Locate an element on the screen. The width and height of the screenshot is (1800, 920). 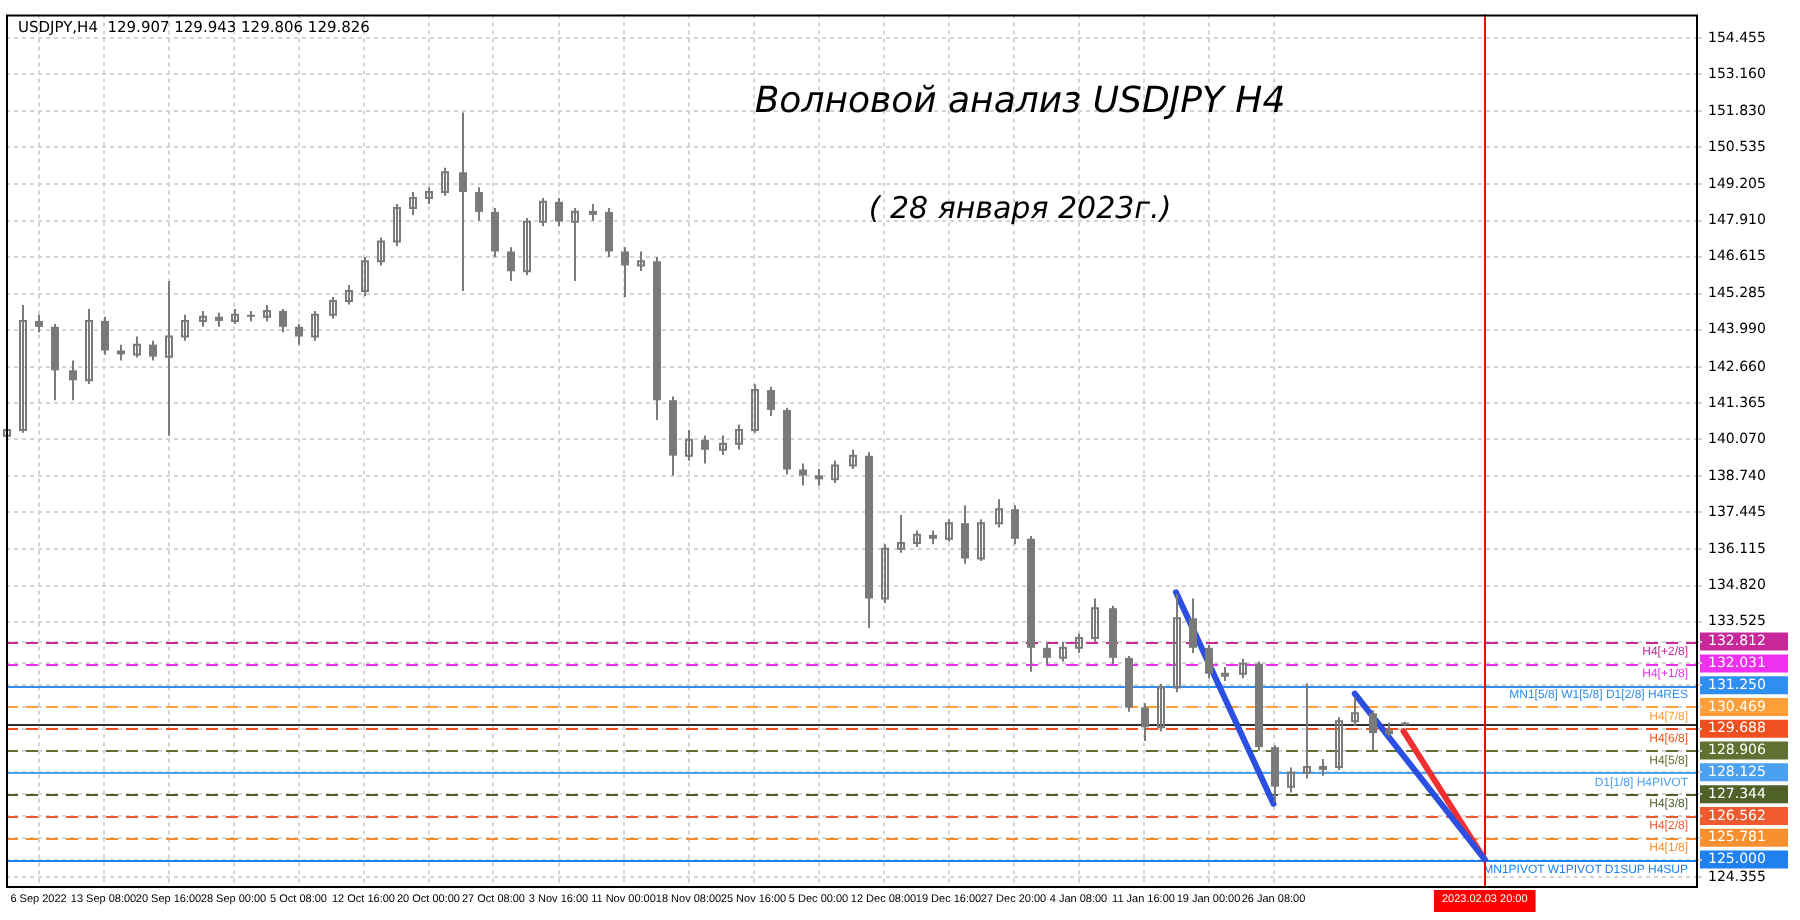
text: ( 28 января 2023г.) is located at coordinates (1020, 208).